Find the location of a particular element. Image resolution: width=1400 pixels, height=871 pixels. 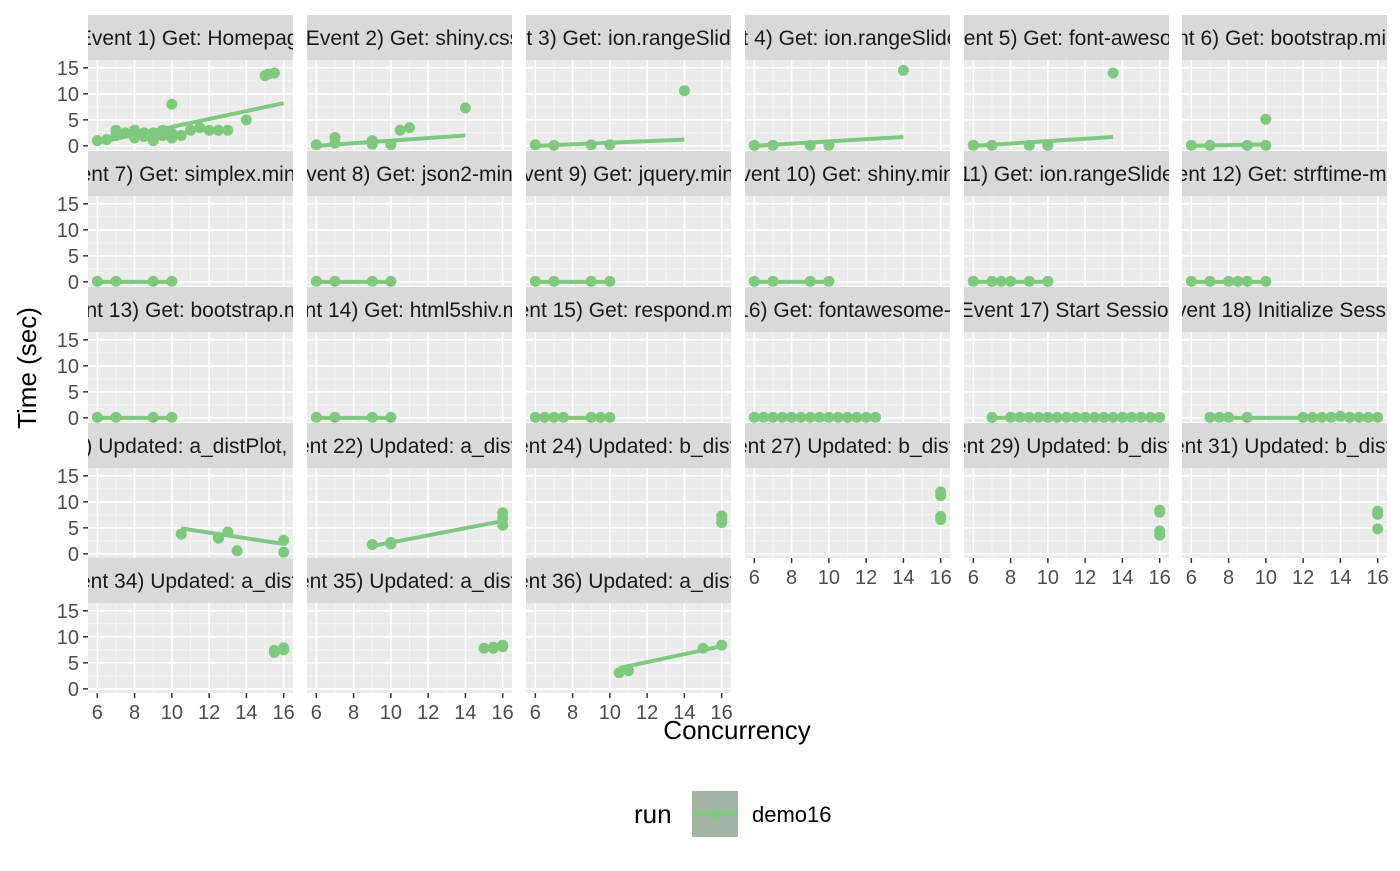

facet-panel: (Event 1) Get: Homepage 0 5 10 15 is located at coordinates (175, 86).